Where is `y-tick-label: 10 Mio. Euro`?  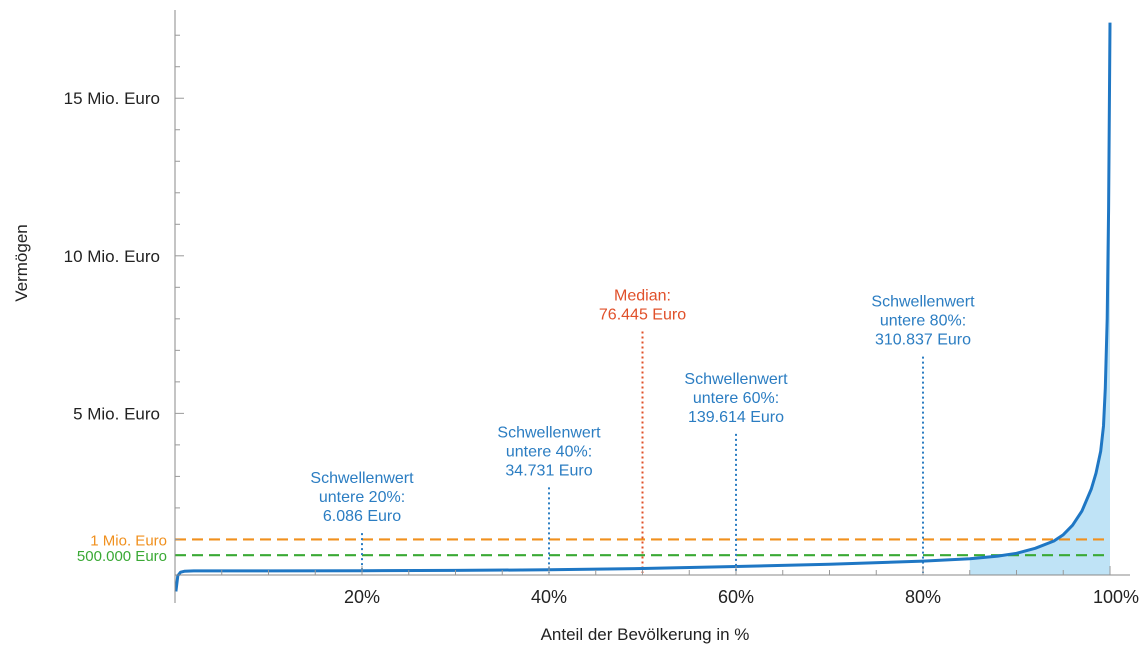
y-tick-label: 10 Mio. Euro is located at coordinates (112, 256).